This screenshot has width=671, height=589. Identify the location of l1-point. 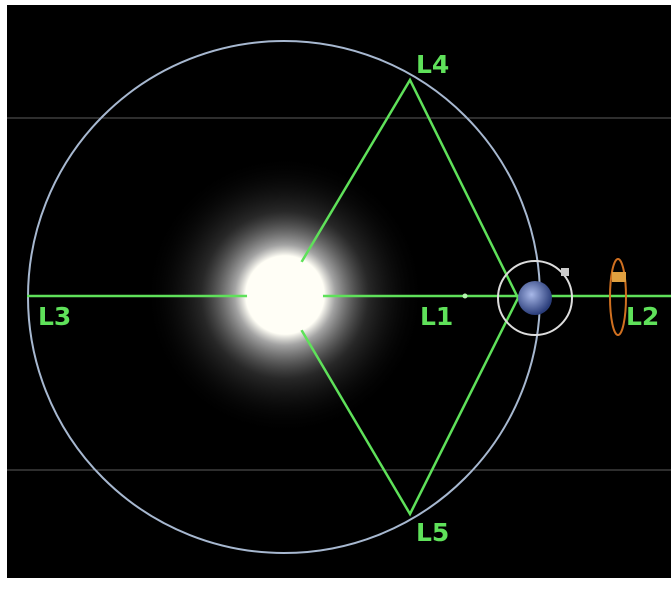
(465, 296).